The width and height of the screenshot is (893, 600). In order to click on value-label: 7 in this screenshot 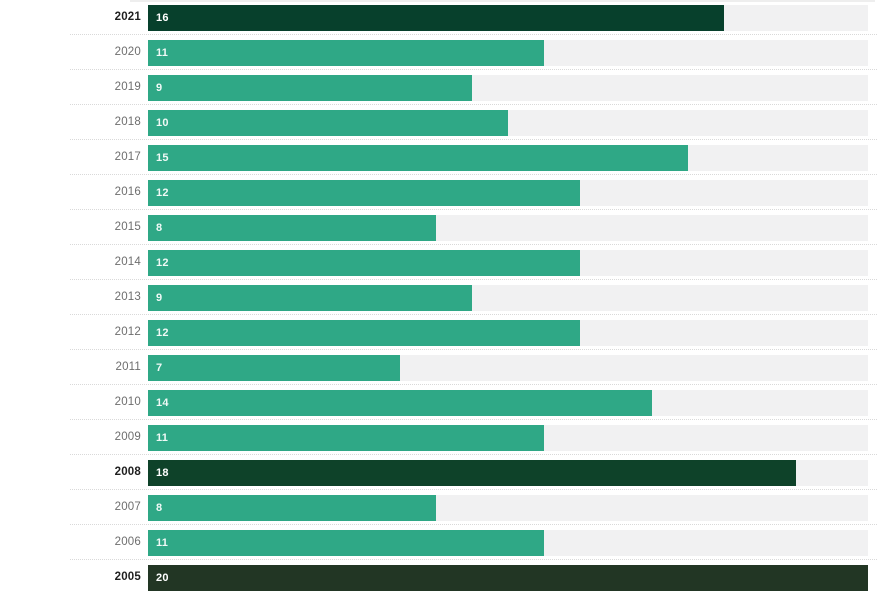, I will do `click(159, 368)`.